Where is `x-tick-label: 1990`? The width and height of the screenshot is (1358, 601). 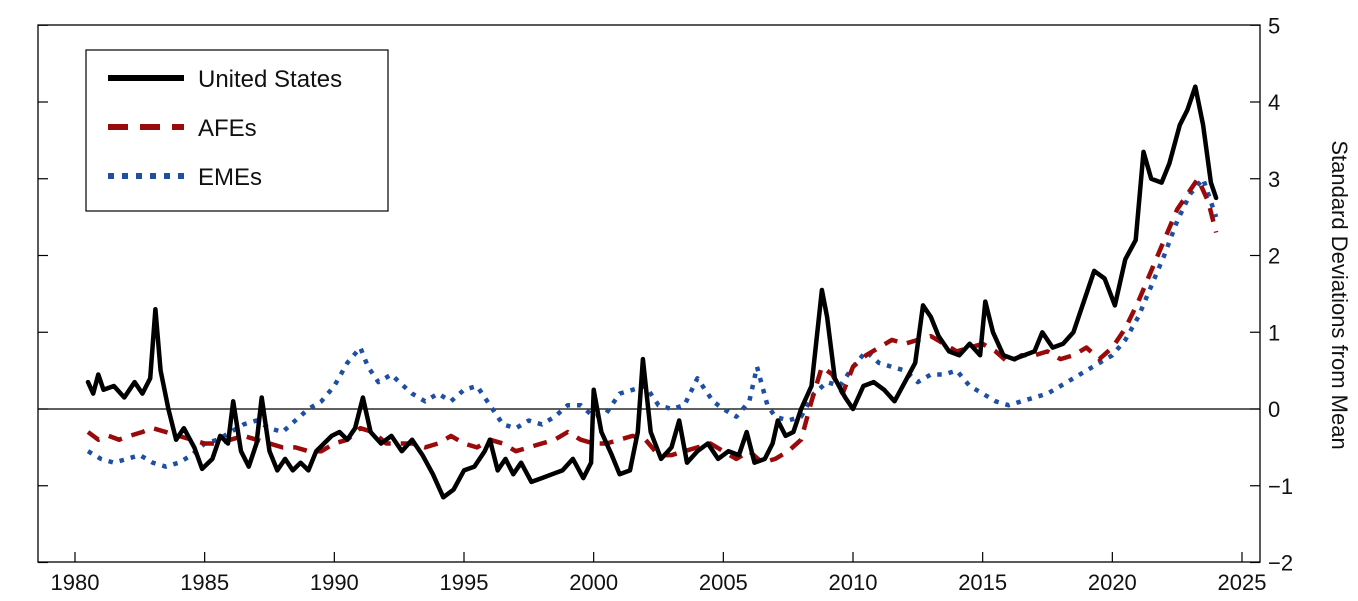 x-tick-label: 1990 is located at coordinates (334, 582).